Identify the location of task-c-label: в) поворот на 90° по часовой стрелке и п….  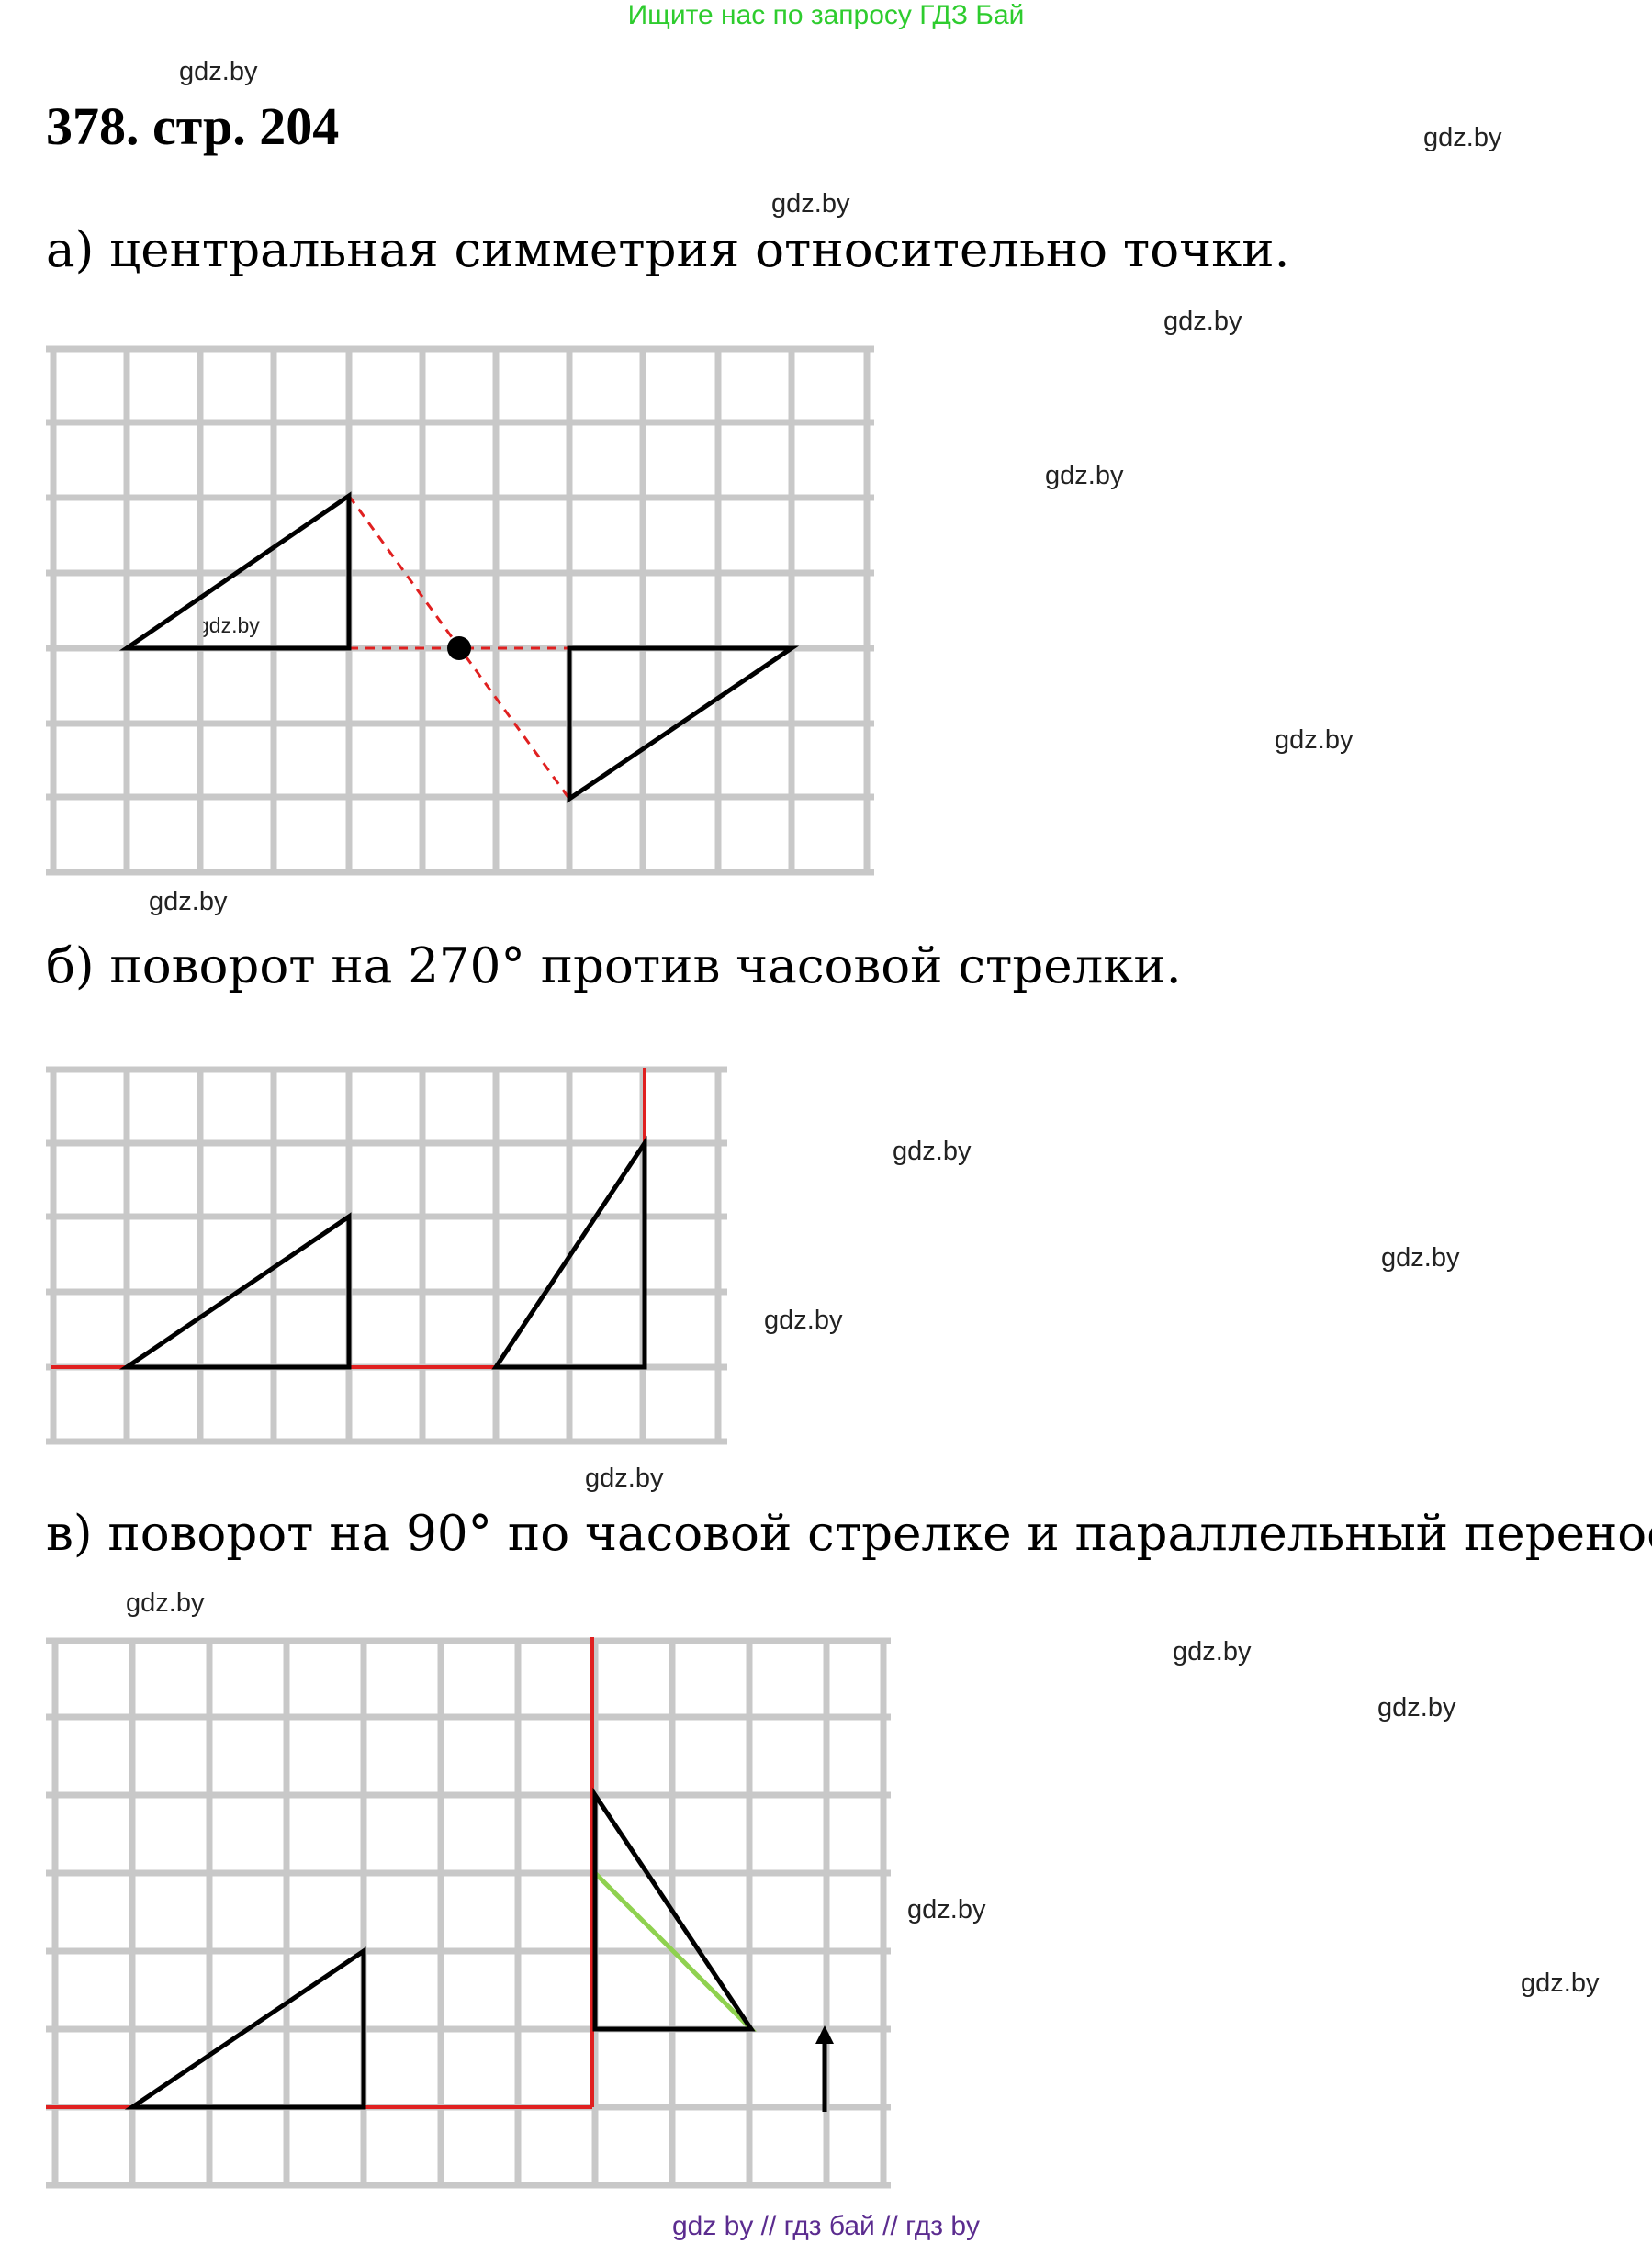
(849, 1534).